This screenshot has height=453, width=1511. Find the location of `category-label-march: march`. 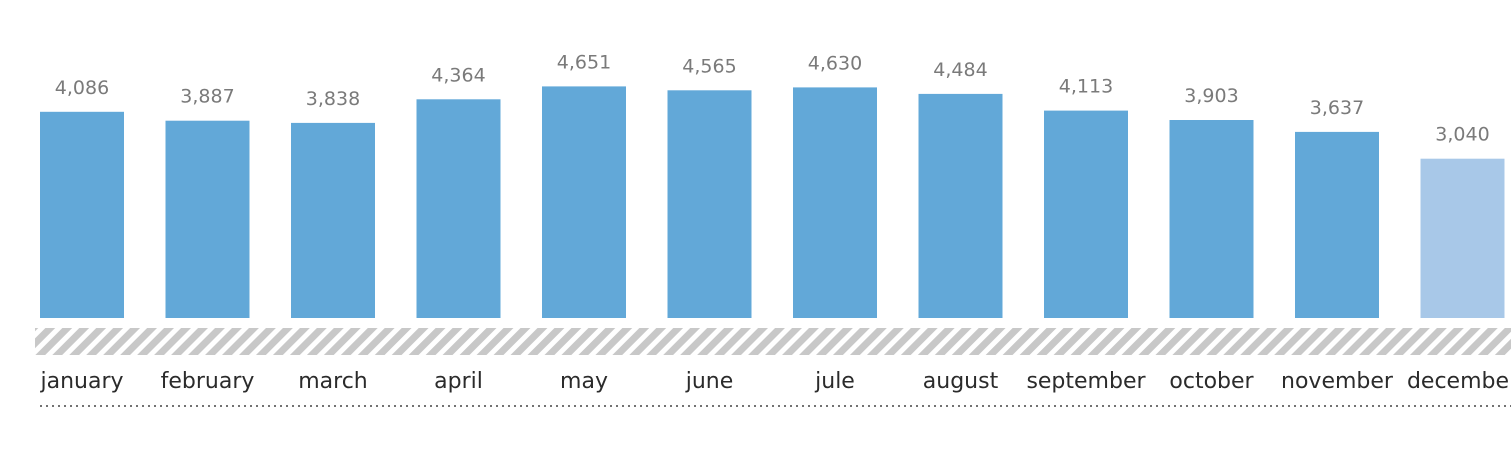

category-label-march: march is located at coordinates (333, 381).